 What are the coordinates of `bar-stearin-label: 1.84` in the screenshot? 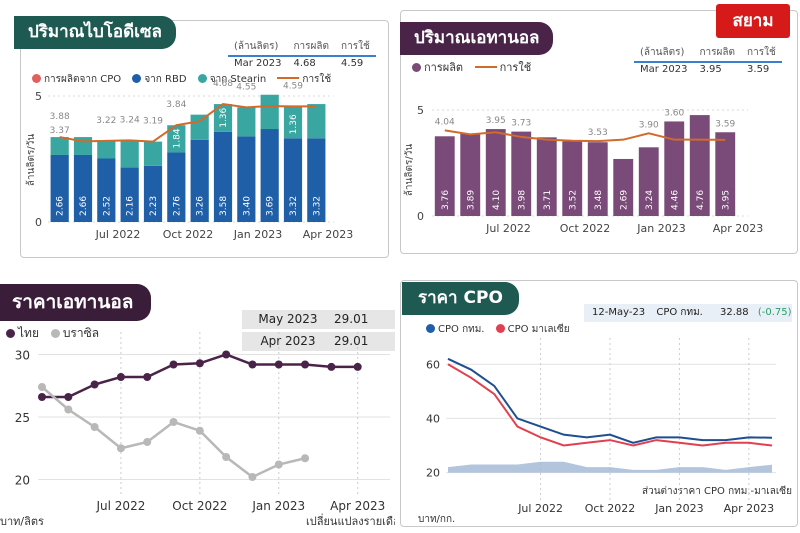 It's located at (177, 138).